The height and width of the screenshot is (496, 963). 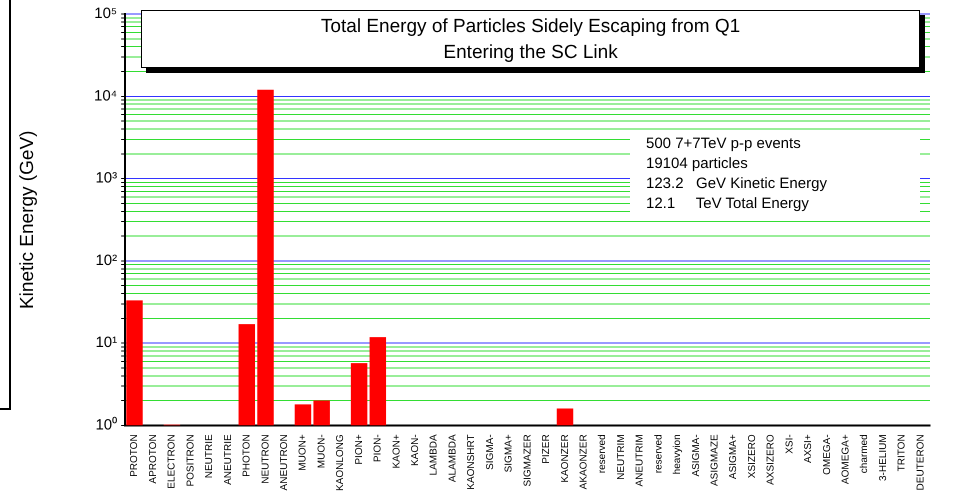 What do you see at coordinates (106, 343) in the screenshot?
I see `y-tick-label: 10¹` at bounding box center [106, 343].